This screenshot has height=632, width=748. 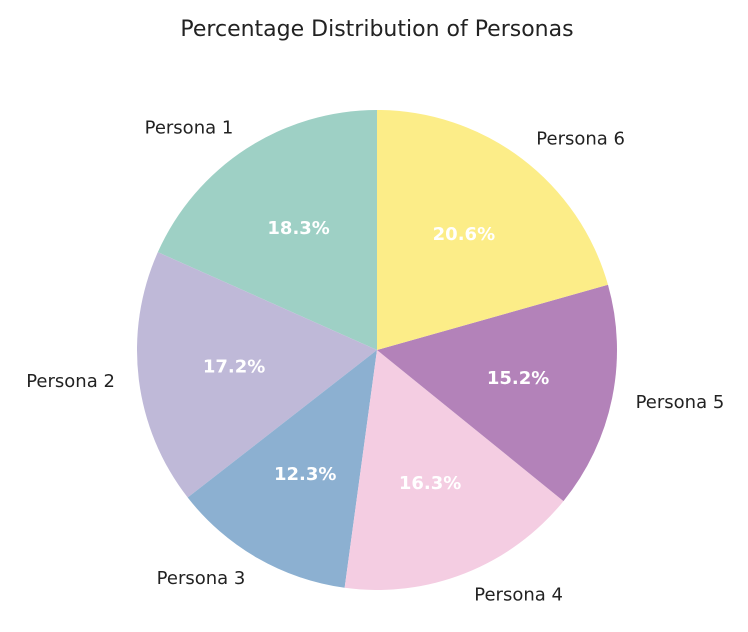 I want to click on slice-label: Persona 2, so click(x=70, y=381).